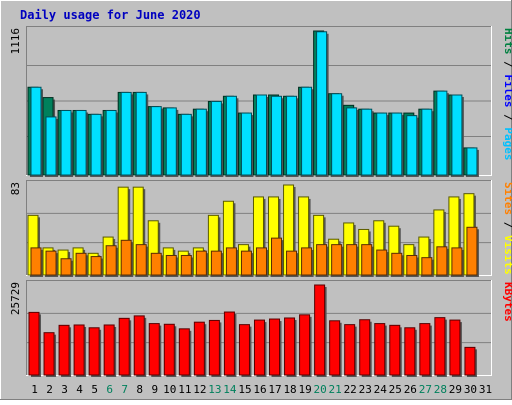 The height and width of the screenshot is (405, 512). Describe the element at coordinates (507, 198) in the screenshot. I see `legend-item-sites: Sites` at that location.